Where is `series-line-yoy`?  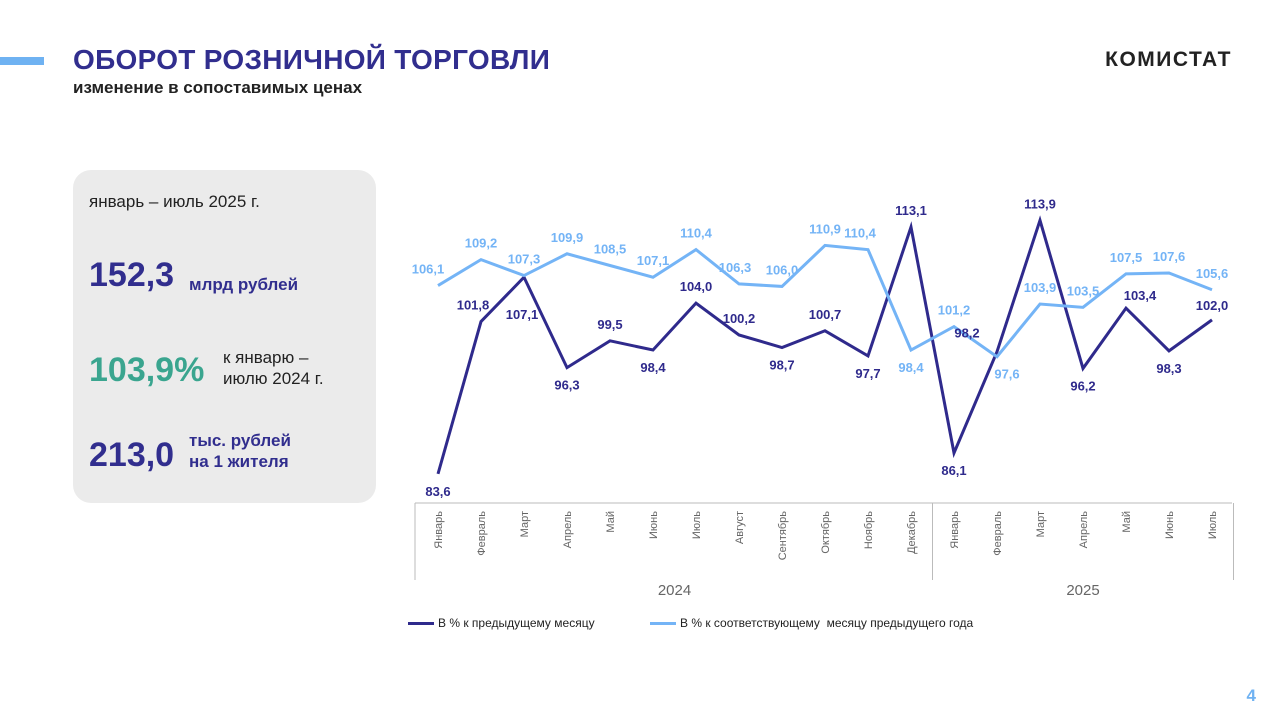 series-line-yoy is located at coordinates (825, 301).